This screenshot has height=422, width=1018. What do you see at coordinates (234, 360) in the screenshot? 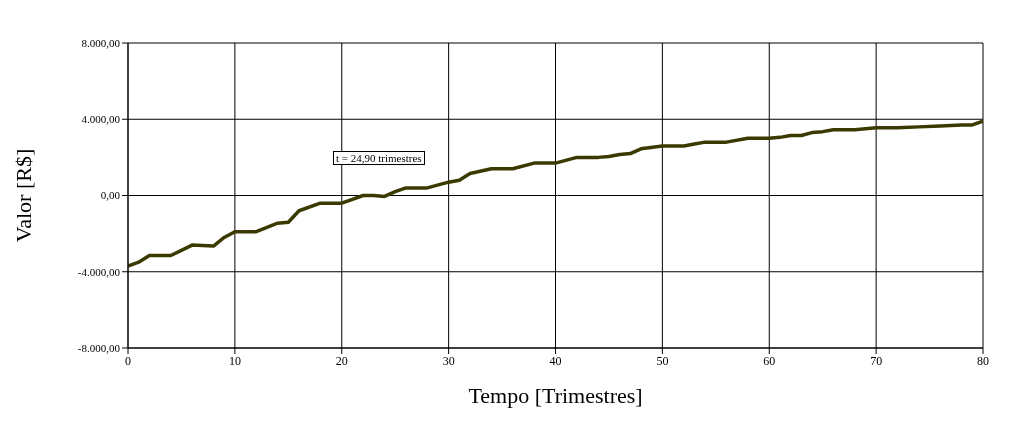
I see `x-tick-label: 10` at bounding box center [234, 360].